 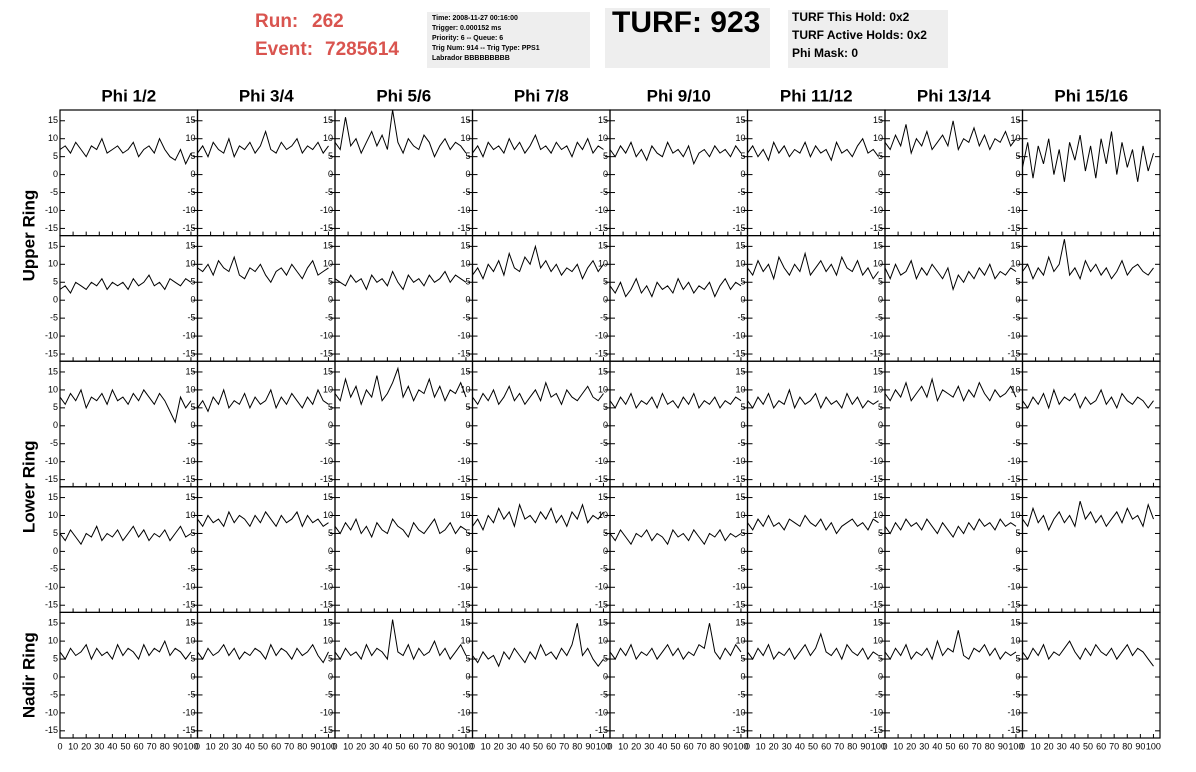 I want to click on row-label: Nadir Ring, so click(x=28, y=675).